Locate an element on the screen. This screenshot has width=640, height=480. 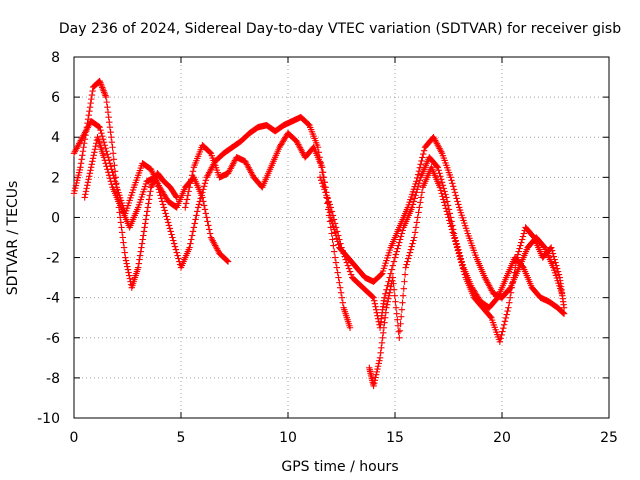
y-tick-label: 2 is located at coordinates (55, 178).